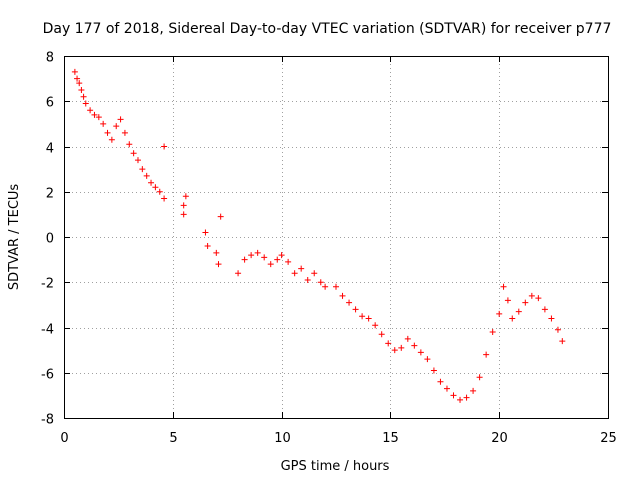 This screenshot has height=480, width=640. Describe the element at coordinates (50, 194) in the screenshot. I see `y-tick-label: 2` at that location.